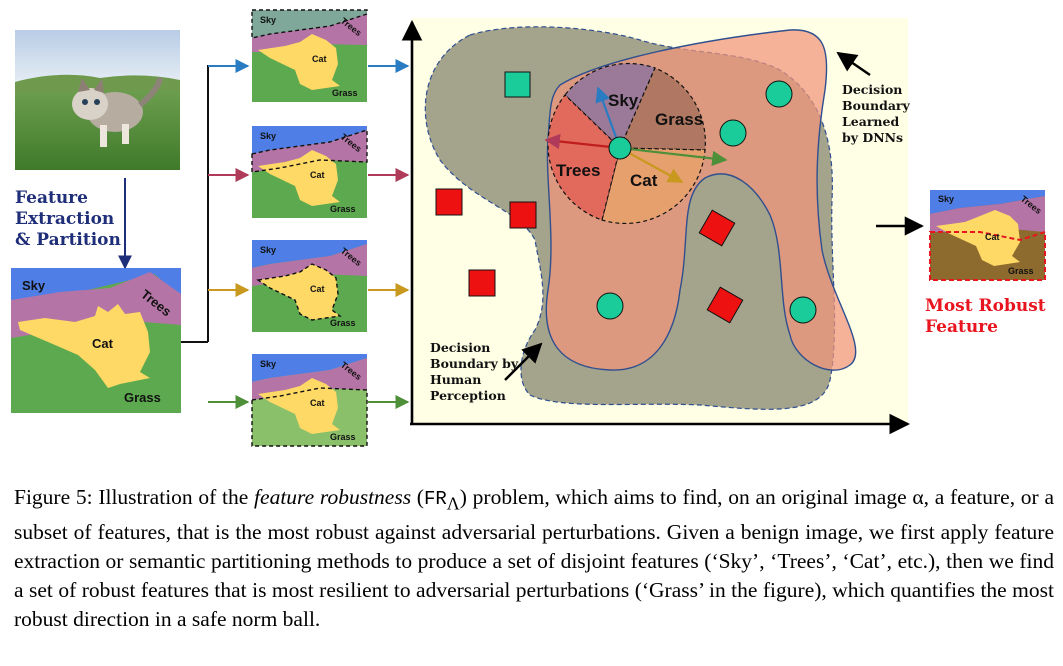 Image resolution: width=1063 pixels, height=666 pixels. I want to click on human-boundary-note: Decision Boundary by Human Perception, so click(474, 372).